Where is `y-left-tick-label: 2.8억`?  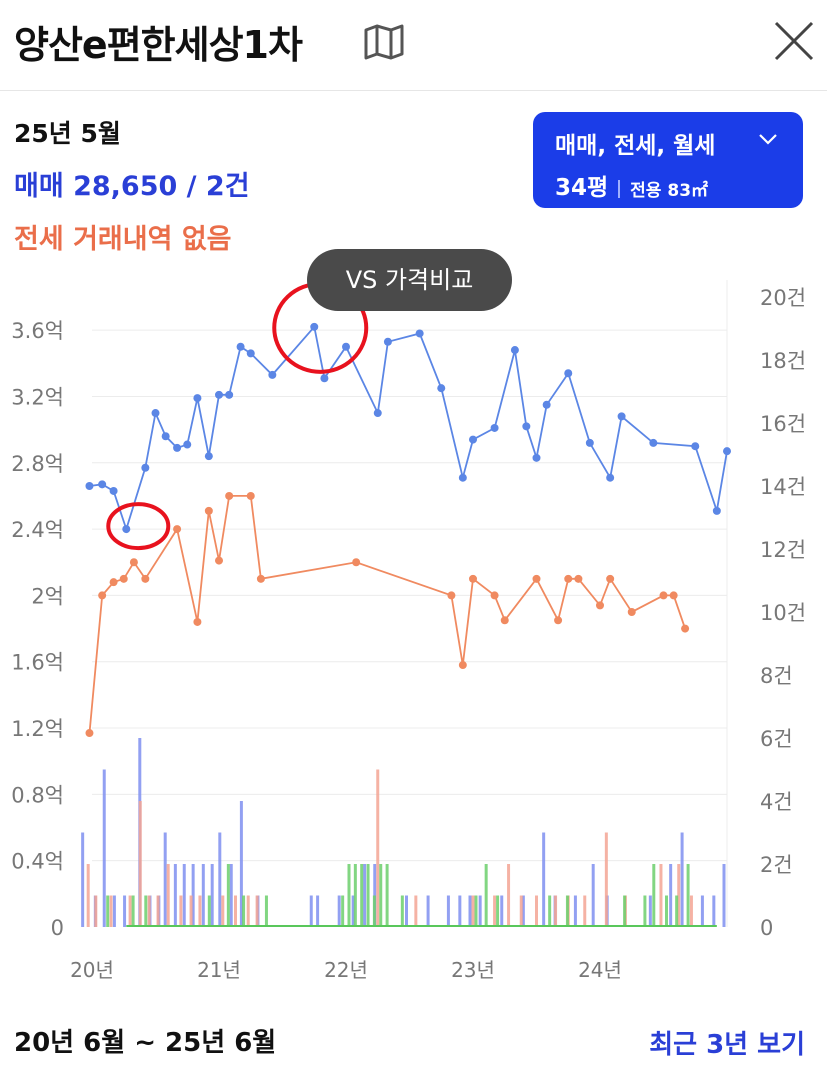
y-left-tick-label: 2.8억 is located at coordinates (37, 464).